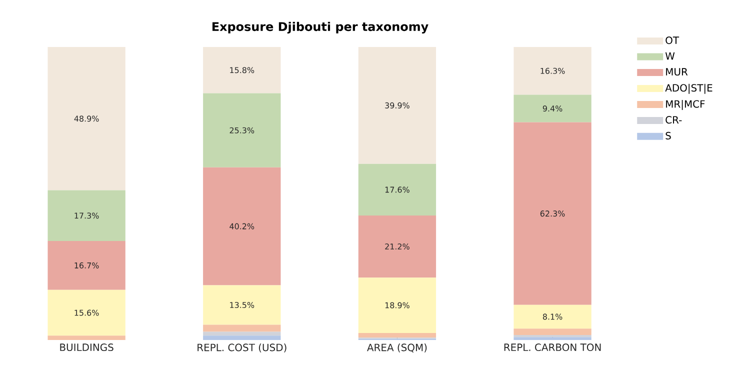 Image resolution: width=756 pixels, height=374 pixels. What do you see at coordinates (552, 348) in the screenshot?
I see `x-tick-label: REPL. CARBON TON` at bounding box center [552, 348].